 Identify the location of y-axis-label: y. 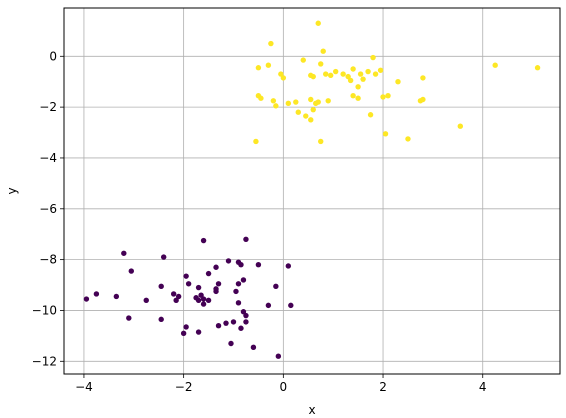
(12, 190).